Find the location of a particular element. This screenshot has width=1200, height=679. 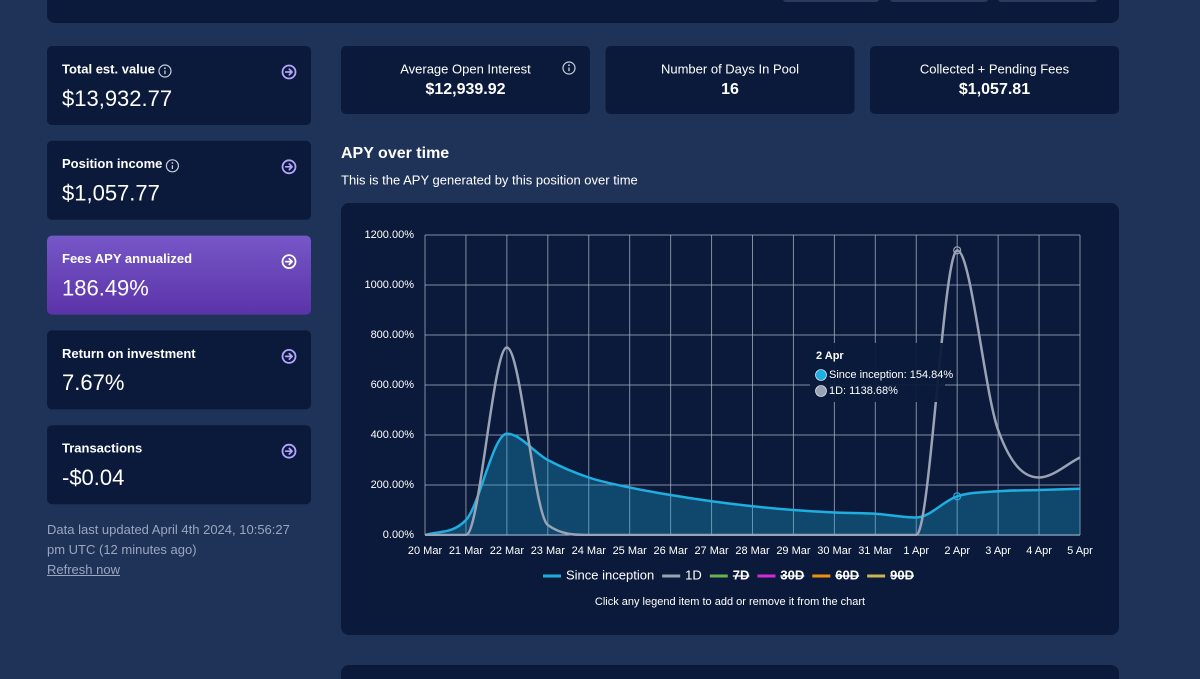

legend-item: 90D is located at coordinates (890, 574).